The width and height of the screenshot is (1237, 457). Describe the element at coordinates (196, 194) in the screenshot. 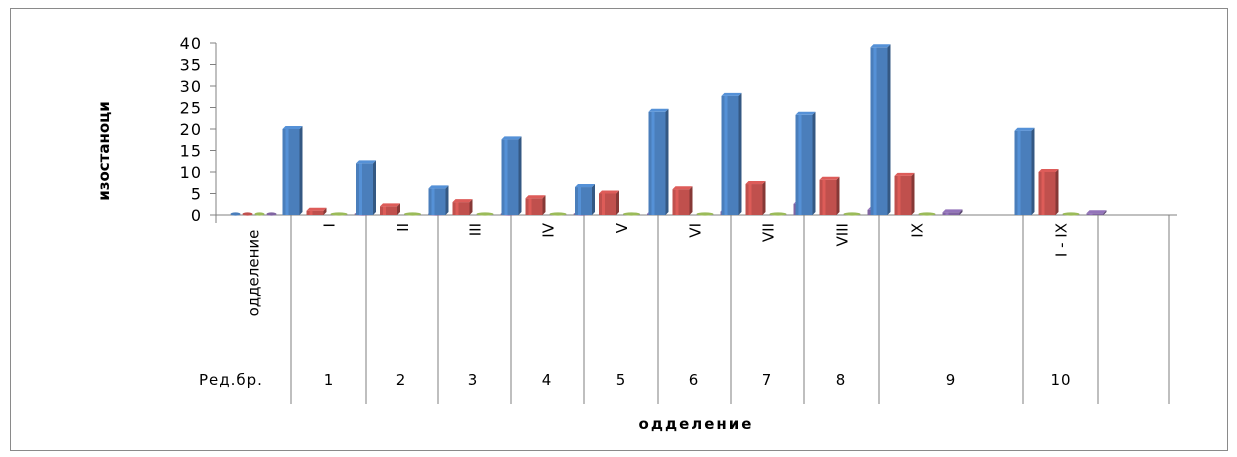

I see `y-tick-label: 5` at that location.